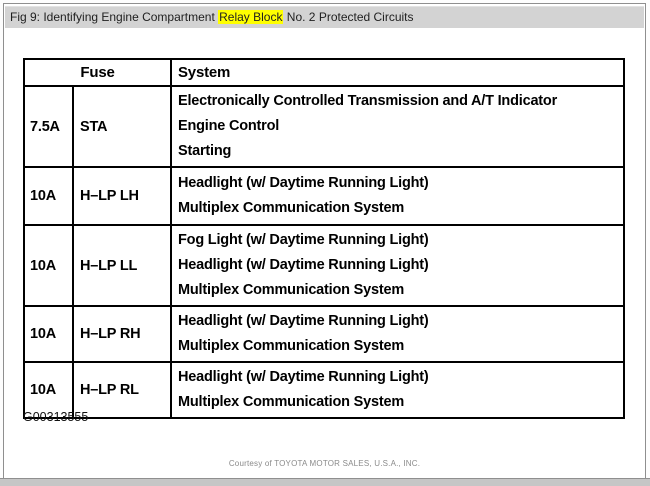 This screenshot has height=486, width=650. Describe the element at coordinates (303, 240) in the screenshot. I see `system-line: Fog Light (w/ Daytime Running Light)` at that location.